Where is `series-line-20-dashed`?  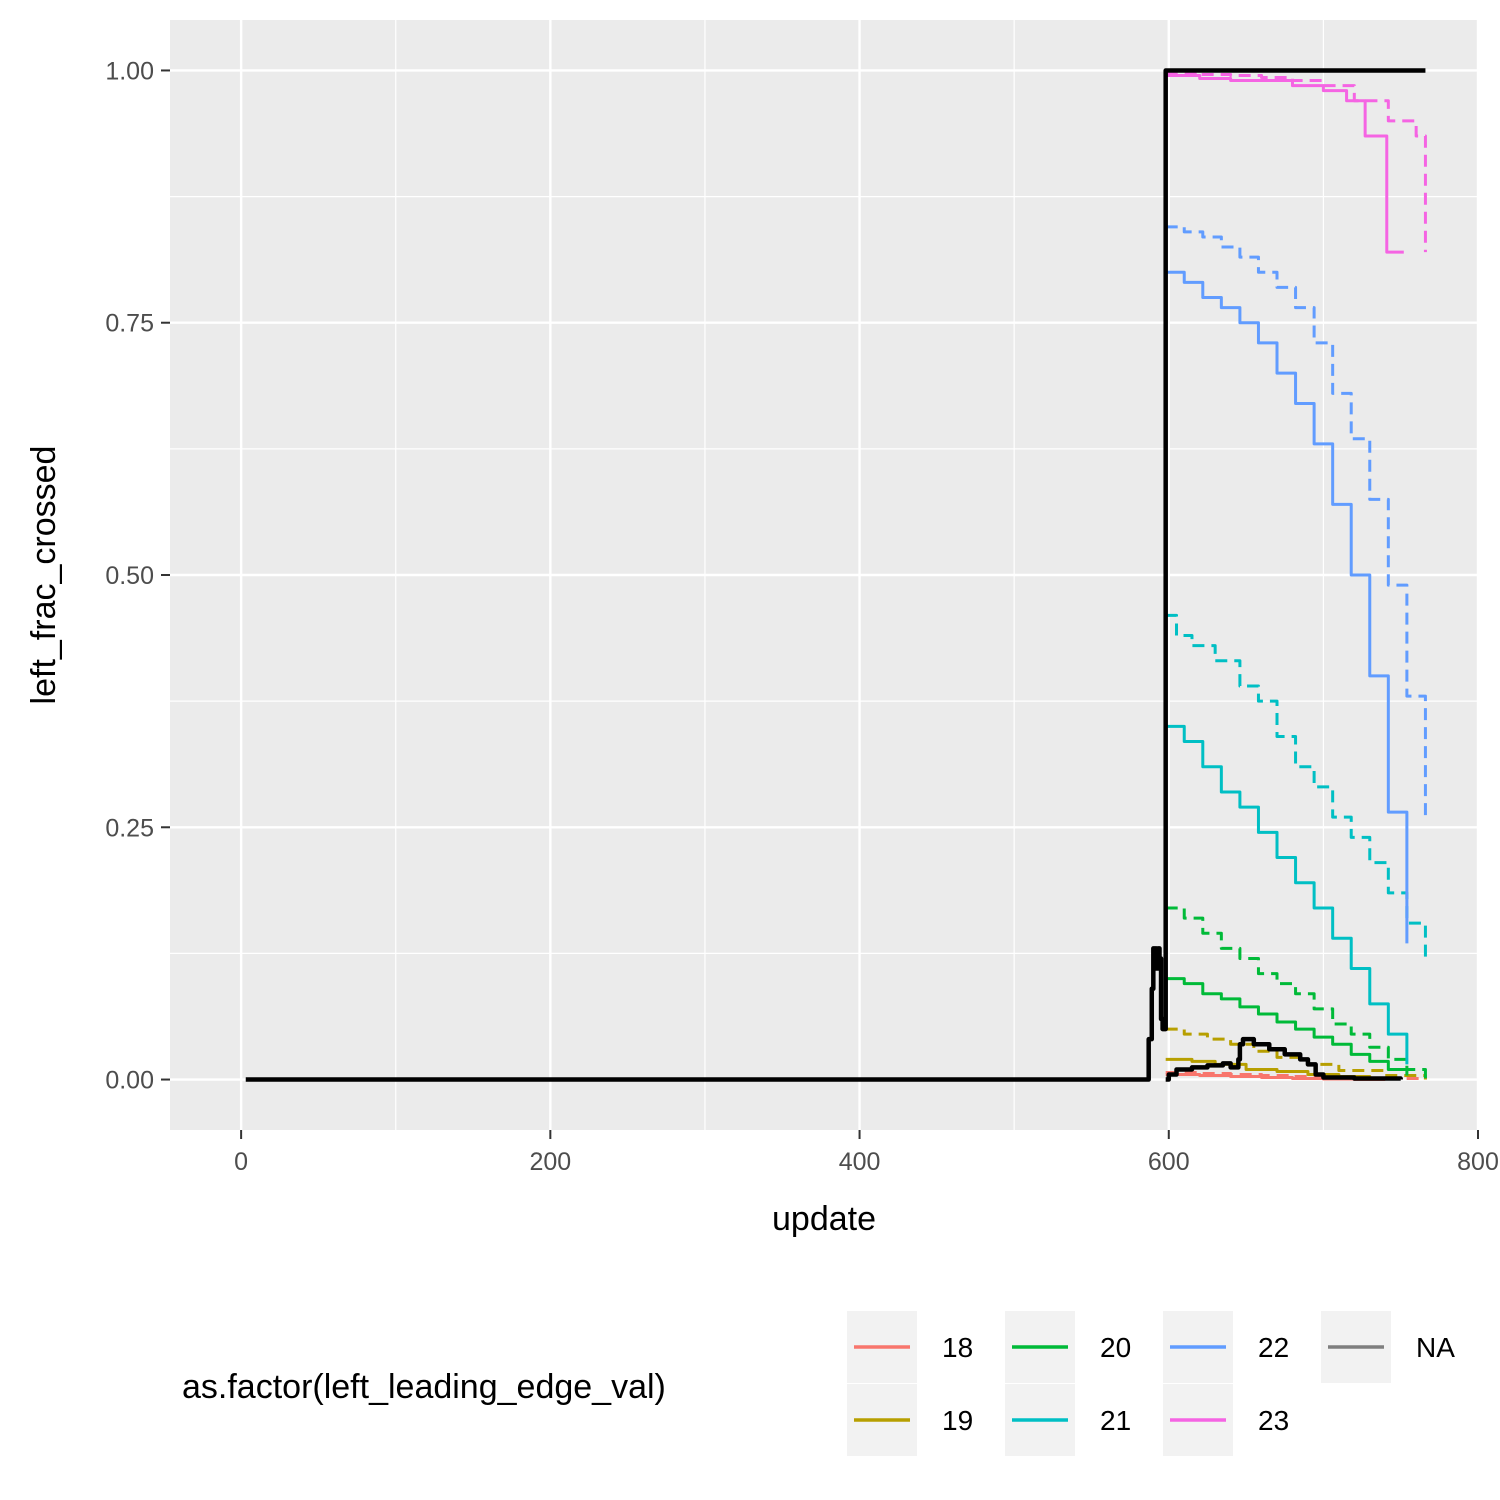 series-line-20-dashed is located at coordinates (1296, 993).